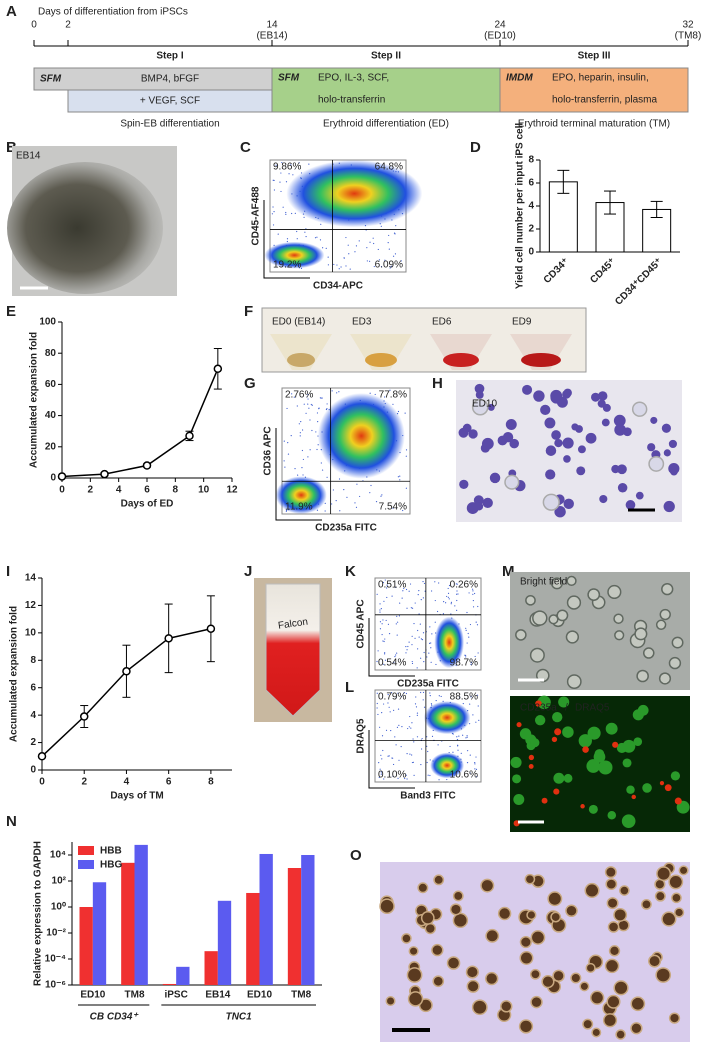 This screenshot has width=702, height=1050. What do you see at coordinates (449, 642) in the screenshot?
I see `density` at bounding box center [449, 642].